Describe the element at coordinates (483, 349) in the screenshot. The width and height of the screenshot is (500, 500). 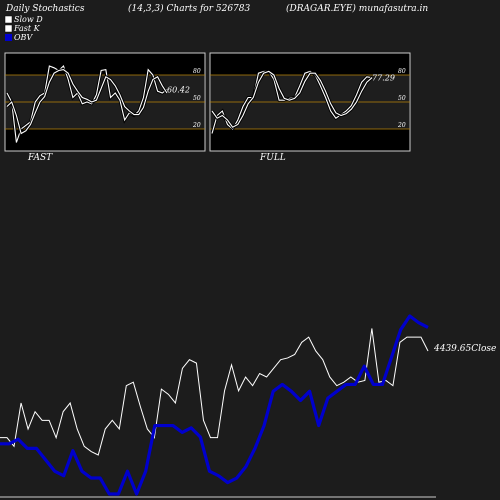
I see `close-suffix: Close` at that location.